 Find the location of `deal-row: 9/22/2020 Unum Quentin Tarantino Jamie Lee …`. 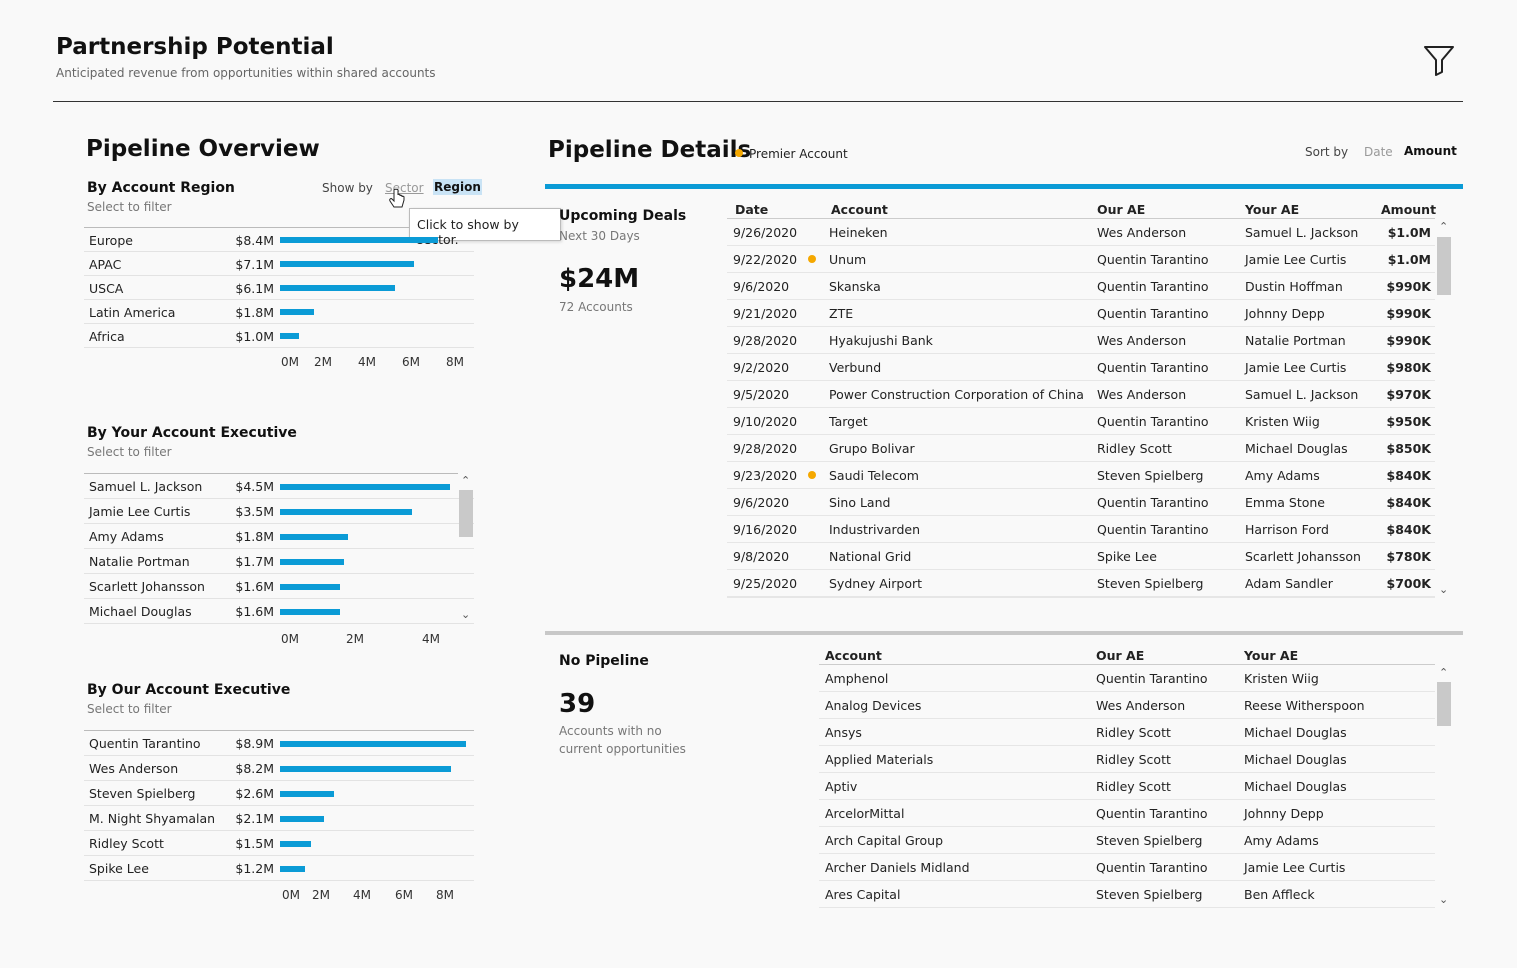

deal-row: 9/22/2020 Unum Quentin Tarantino Jamie Lee … is located at coordinates (1081, 259).